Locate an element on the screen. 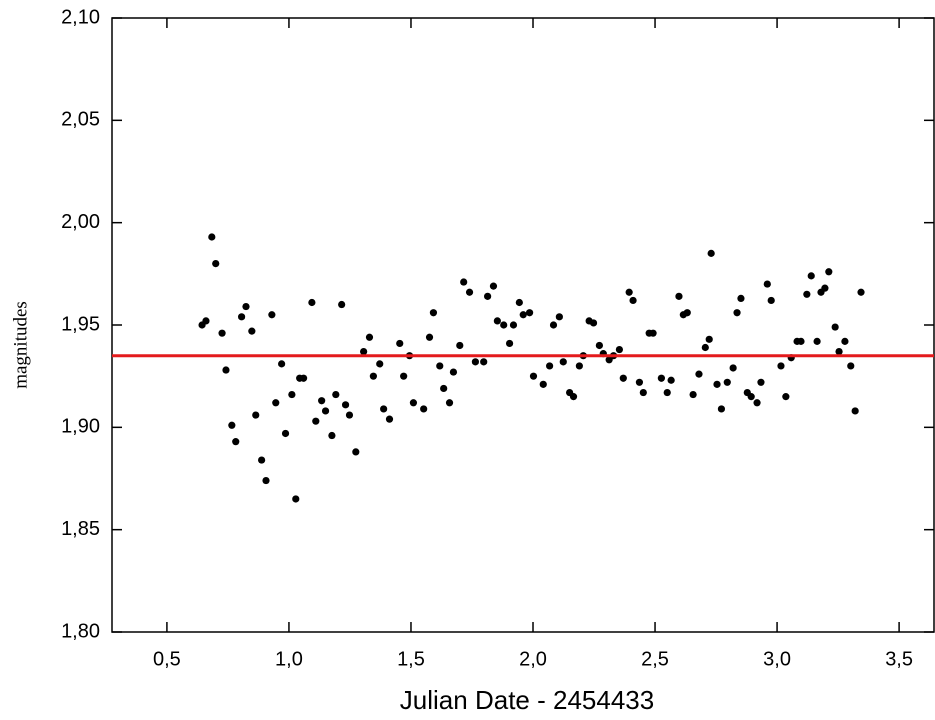  x-tick-label: 0,5 is located at coordinates (167, 659).